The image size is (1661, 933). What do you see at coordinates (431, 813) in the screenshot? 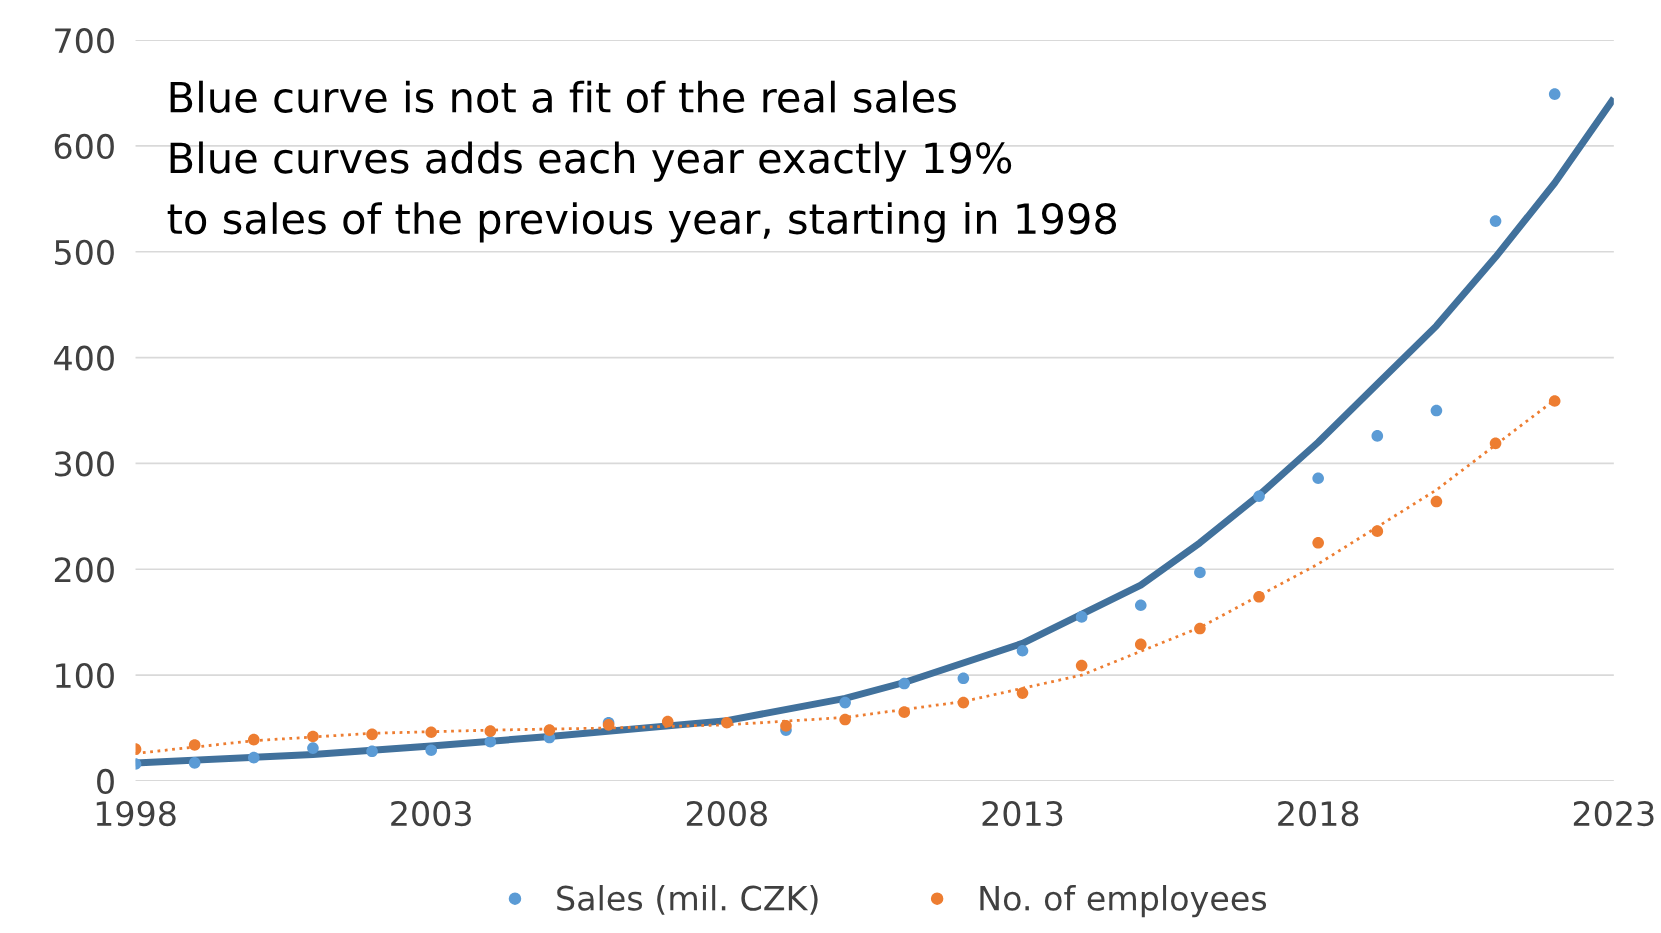
I see `x-tick-label: 2003` at bounding box center [431, 813].